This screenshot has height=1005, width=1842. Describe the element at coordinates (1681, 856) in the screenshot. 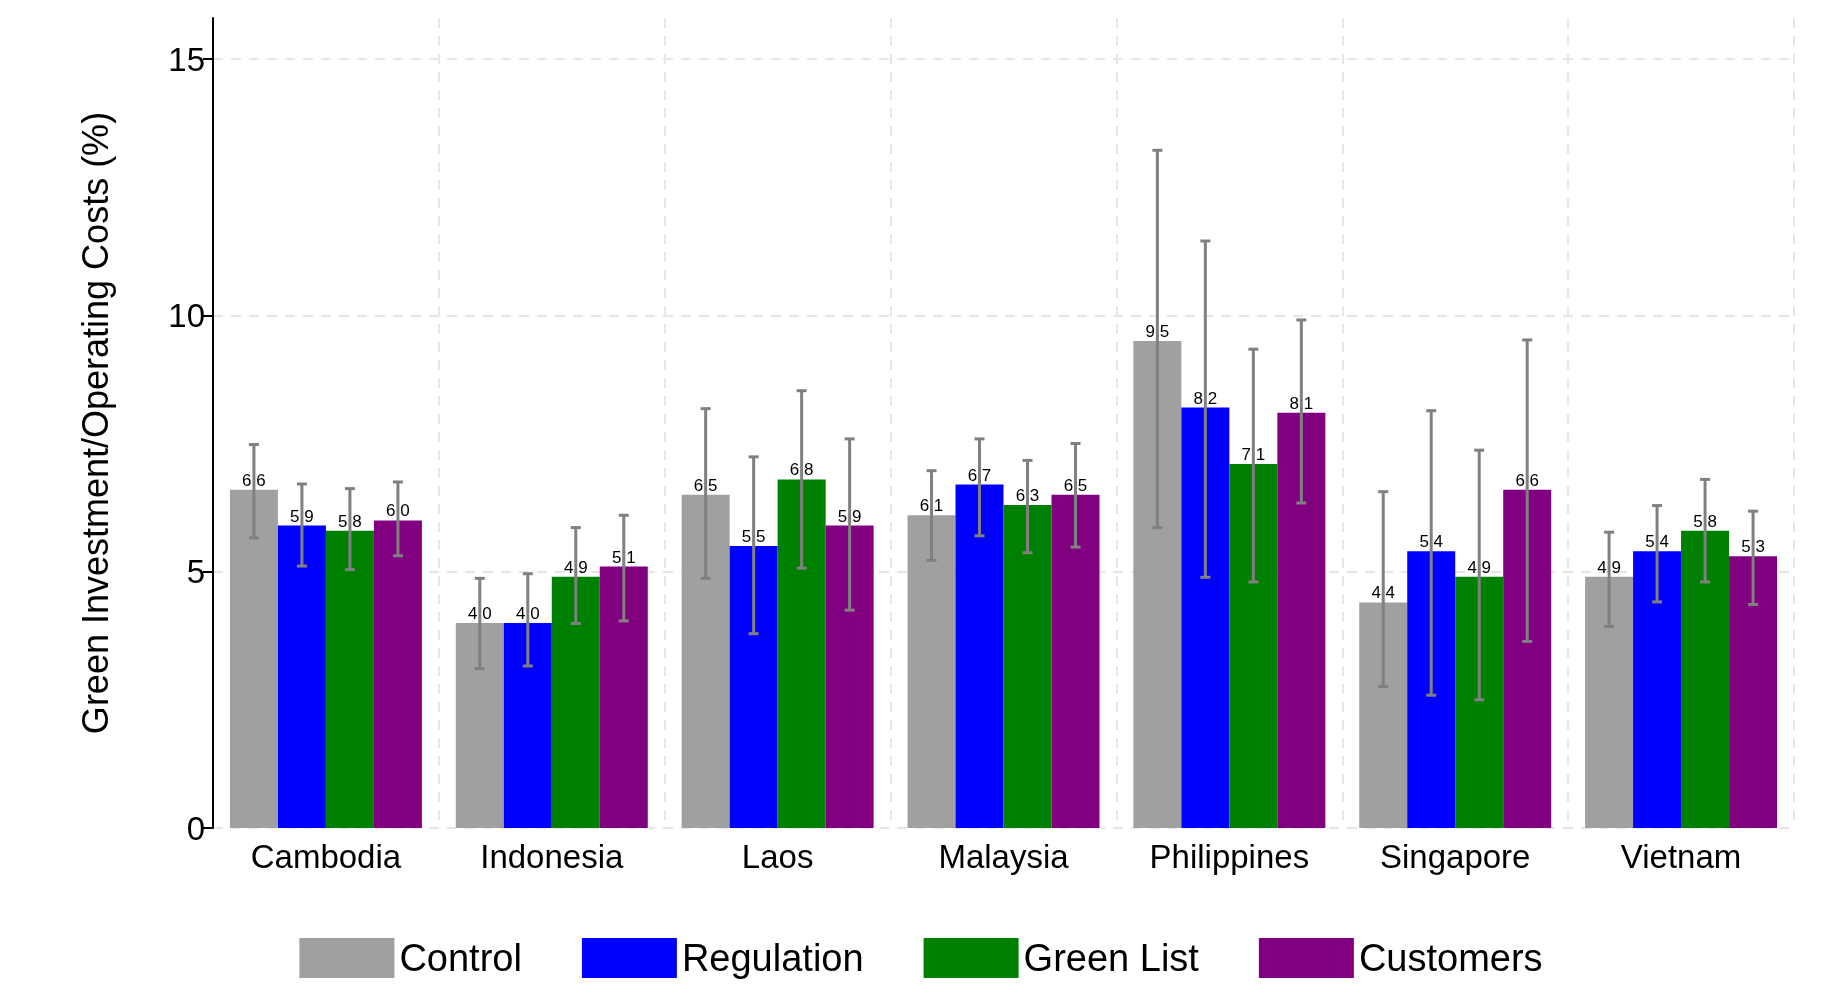

I see `x-tick-label: Vietnam` at that location.